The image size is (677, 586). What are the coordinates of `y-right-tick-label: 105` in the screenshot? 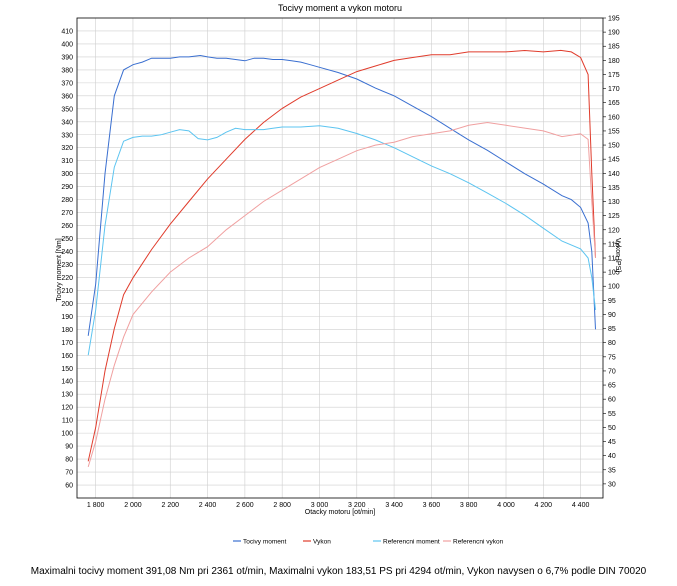 It's located at (614, 273).